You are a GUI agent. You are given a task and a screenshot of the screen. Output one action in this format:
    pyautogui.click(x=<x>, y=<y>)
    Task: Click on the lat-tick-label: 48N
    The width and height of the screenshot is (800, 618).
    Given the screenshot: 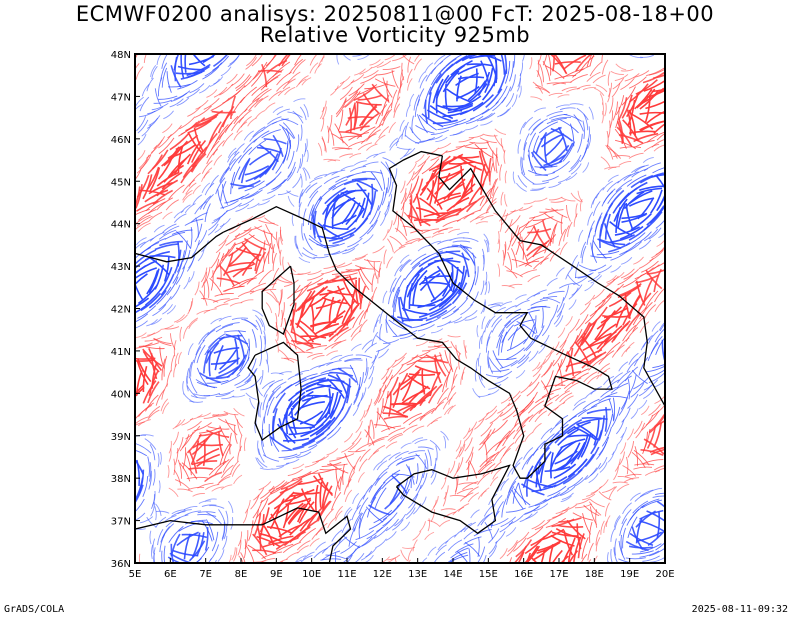 What is the action you would take?
    pyautogui.click(x=121, y=55)
    